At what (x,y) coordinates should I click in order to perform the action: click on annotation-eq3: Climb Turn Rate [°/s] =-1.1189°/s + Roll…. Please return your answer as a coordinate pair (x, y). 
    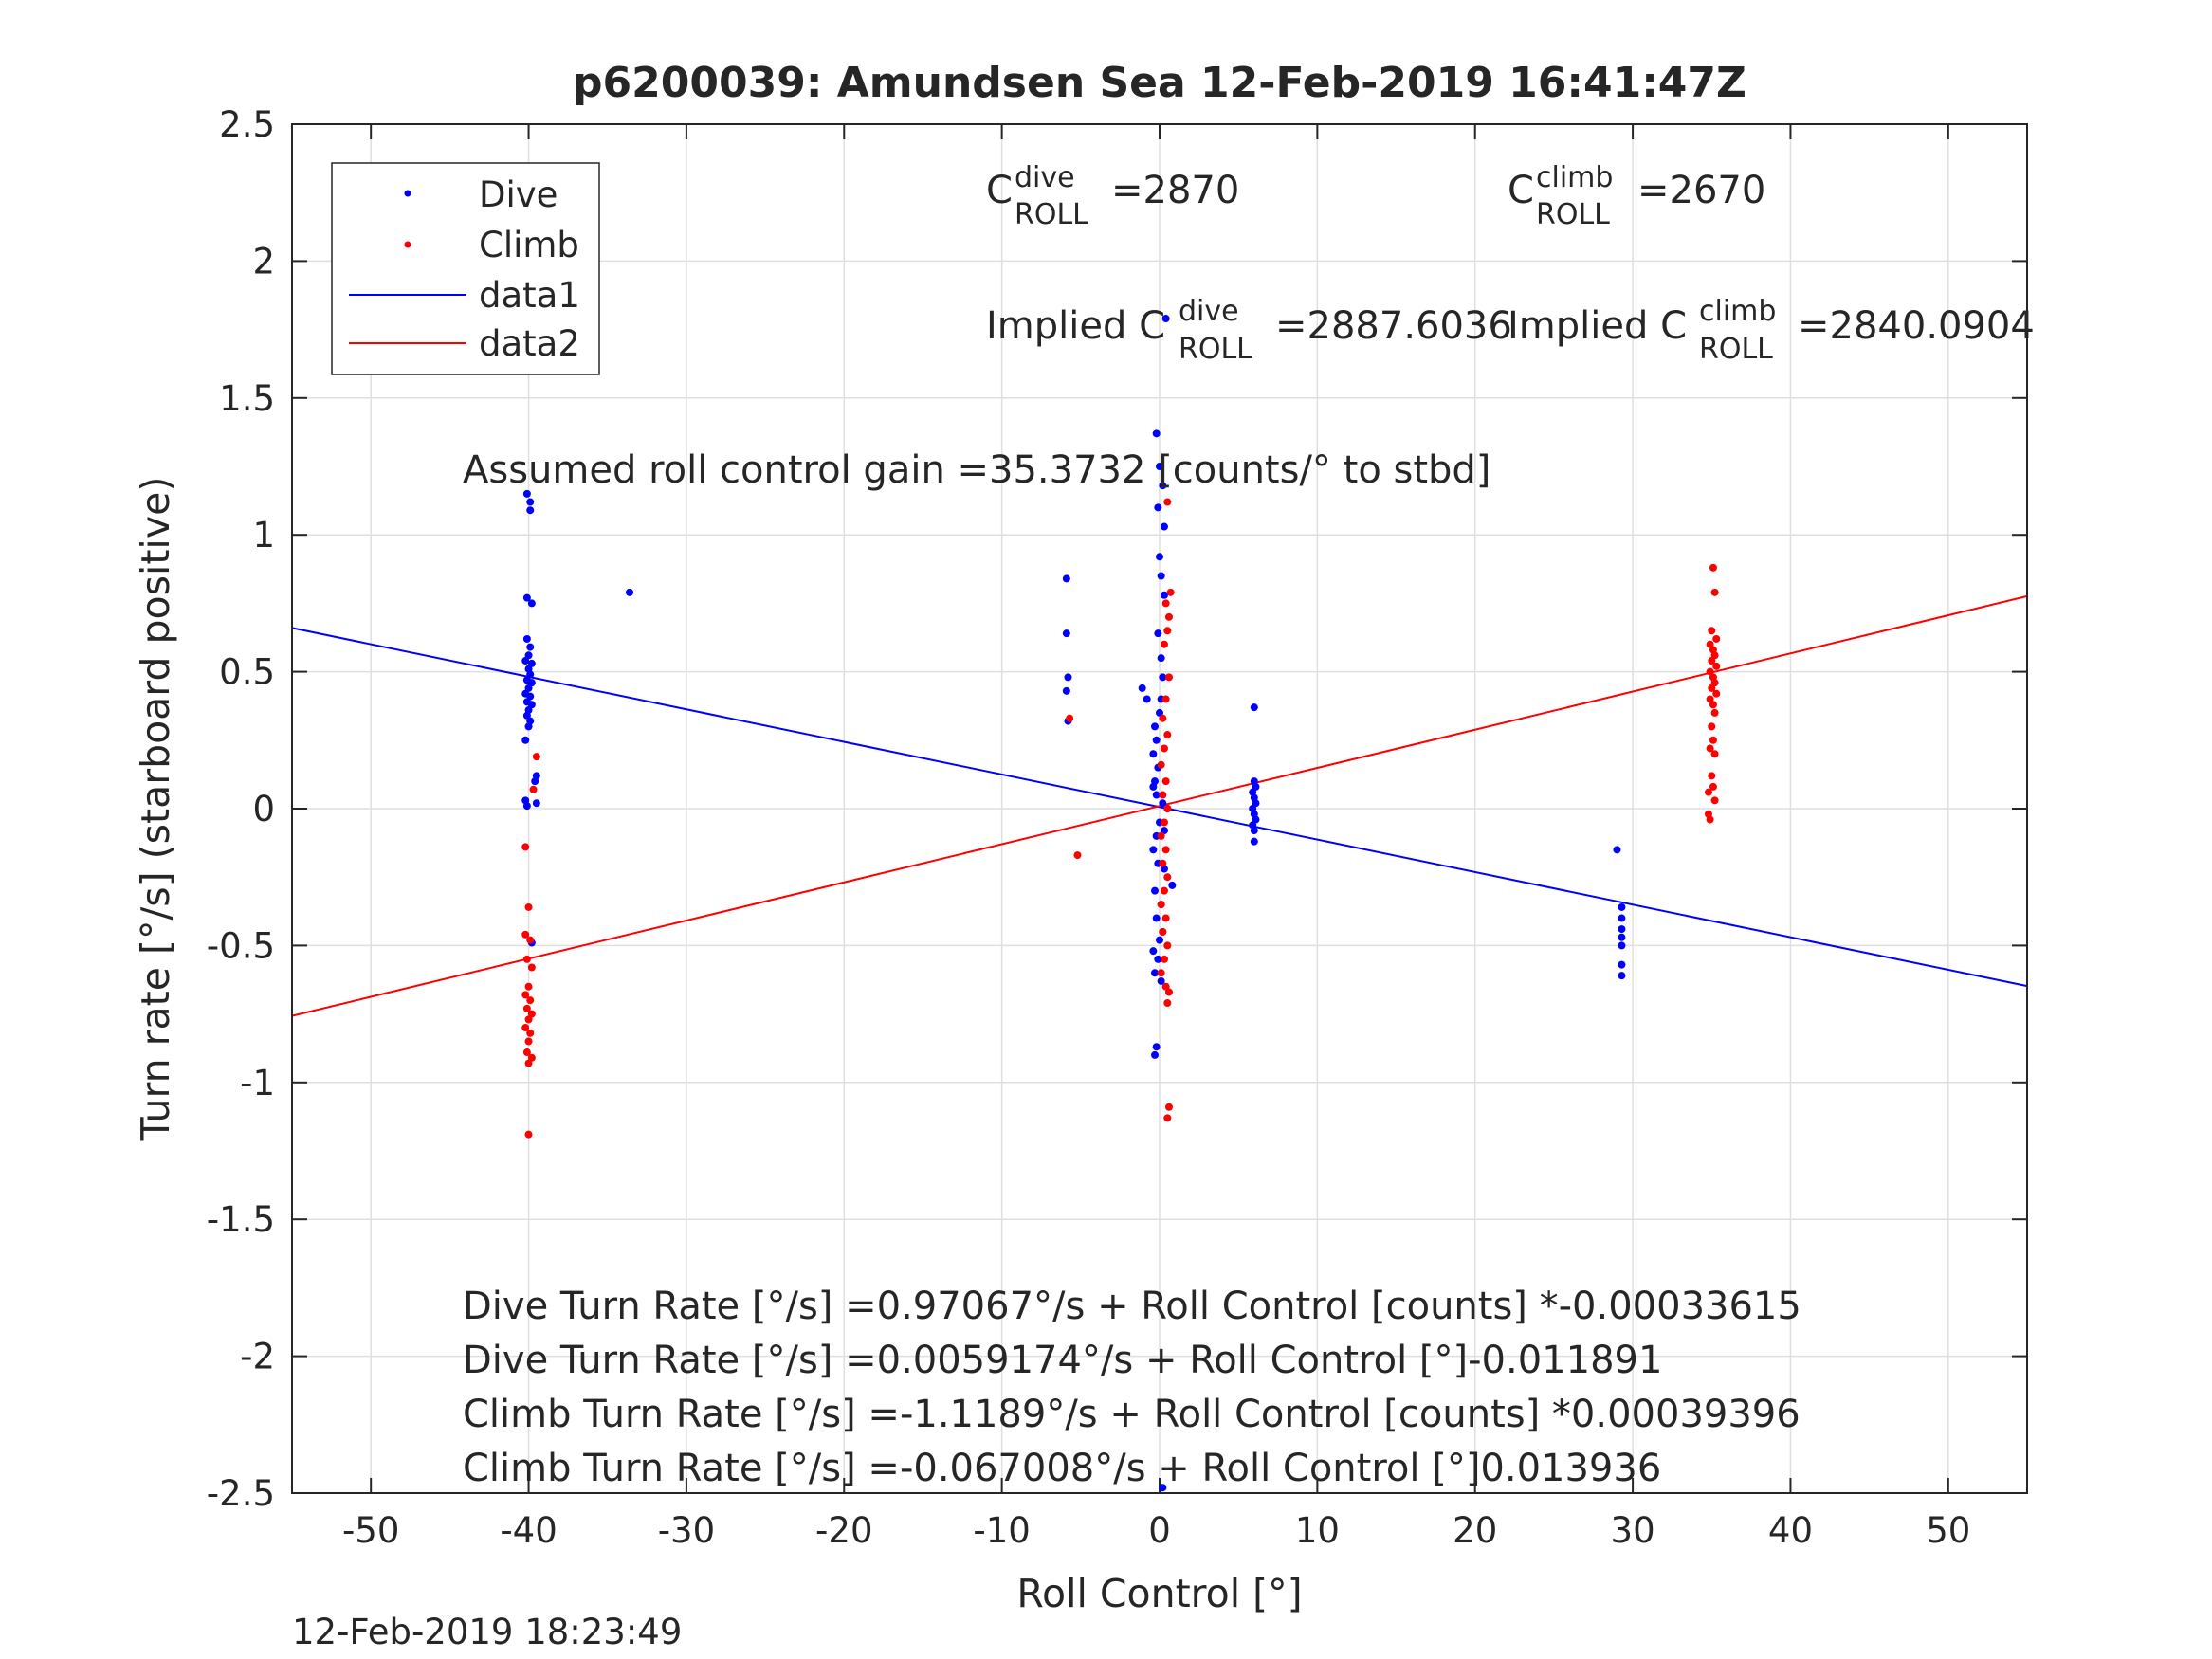
    Looking at the image, I should click on (1132, 1414).